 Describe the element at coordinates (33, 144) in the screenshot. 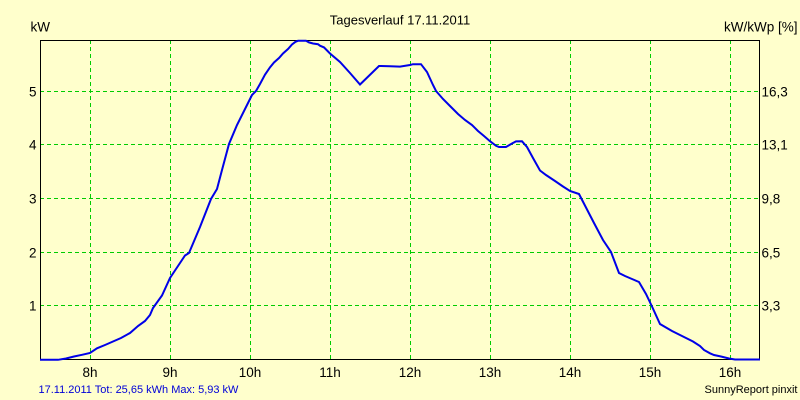

I see `svg-text: 4` at that location.